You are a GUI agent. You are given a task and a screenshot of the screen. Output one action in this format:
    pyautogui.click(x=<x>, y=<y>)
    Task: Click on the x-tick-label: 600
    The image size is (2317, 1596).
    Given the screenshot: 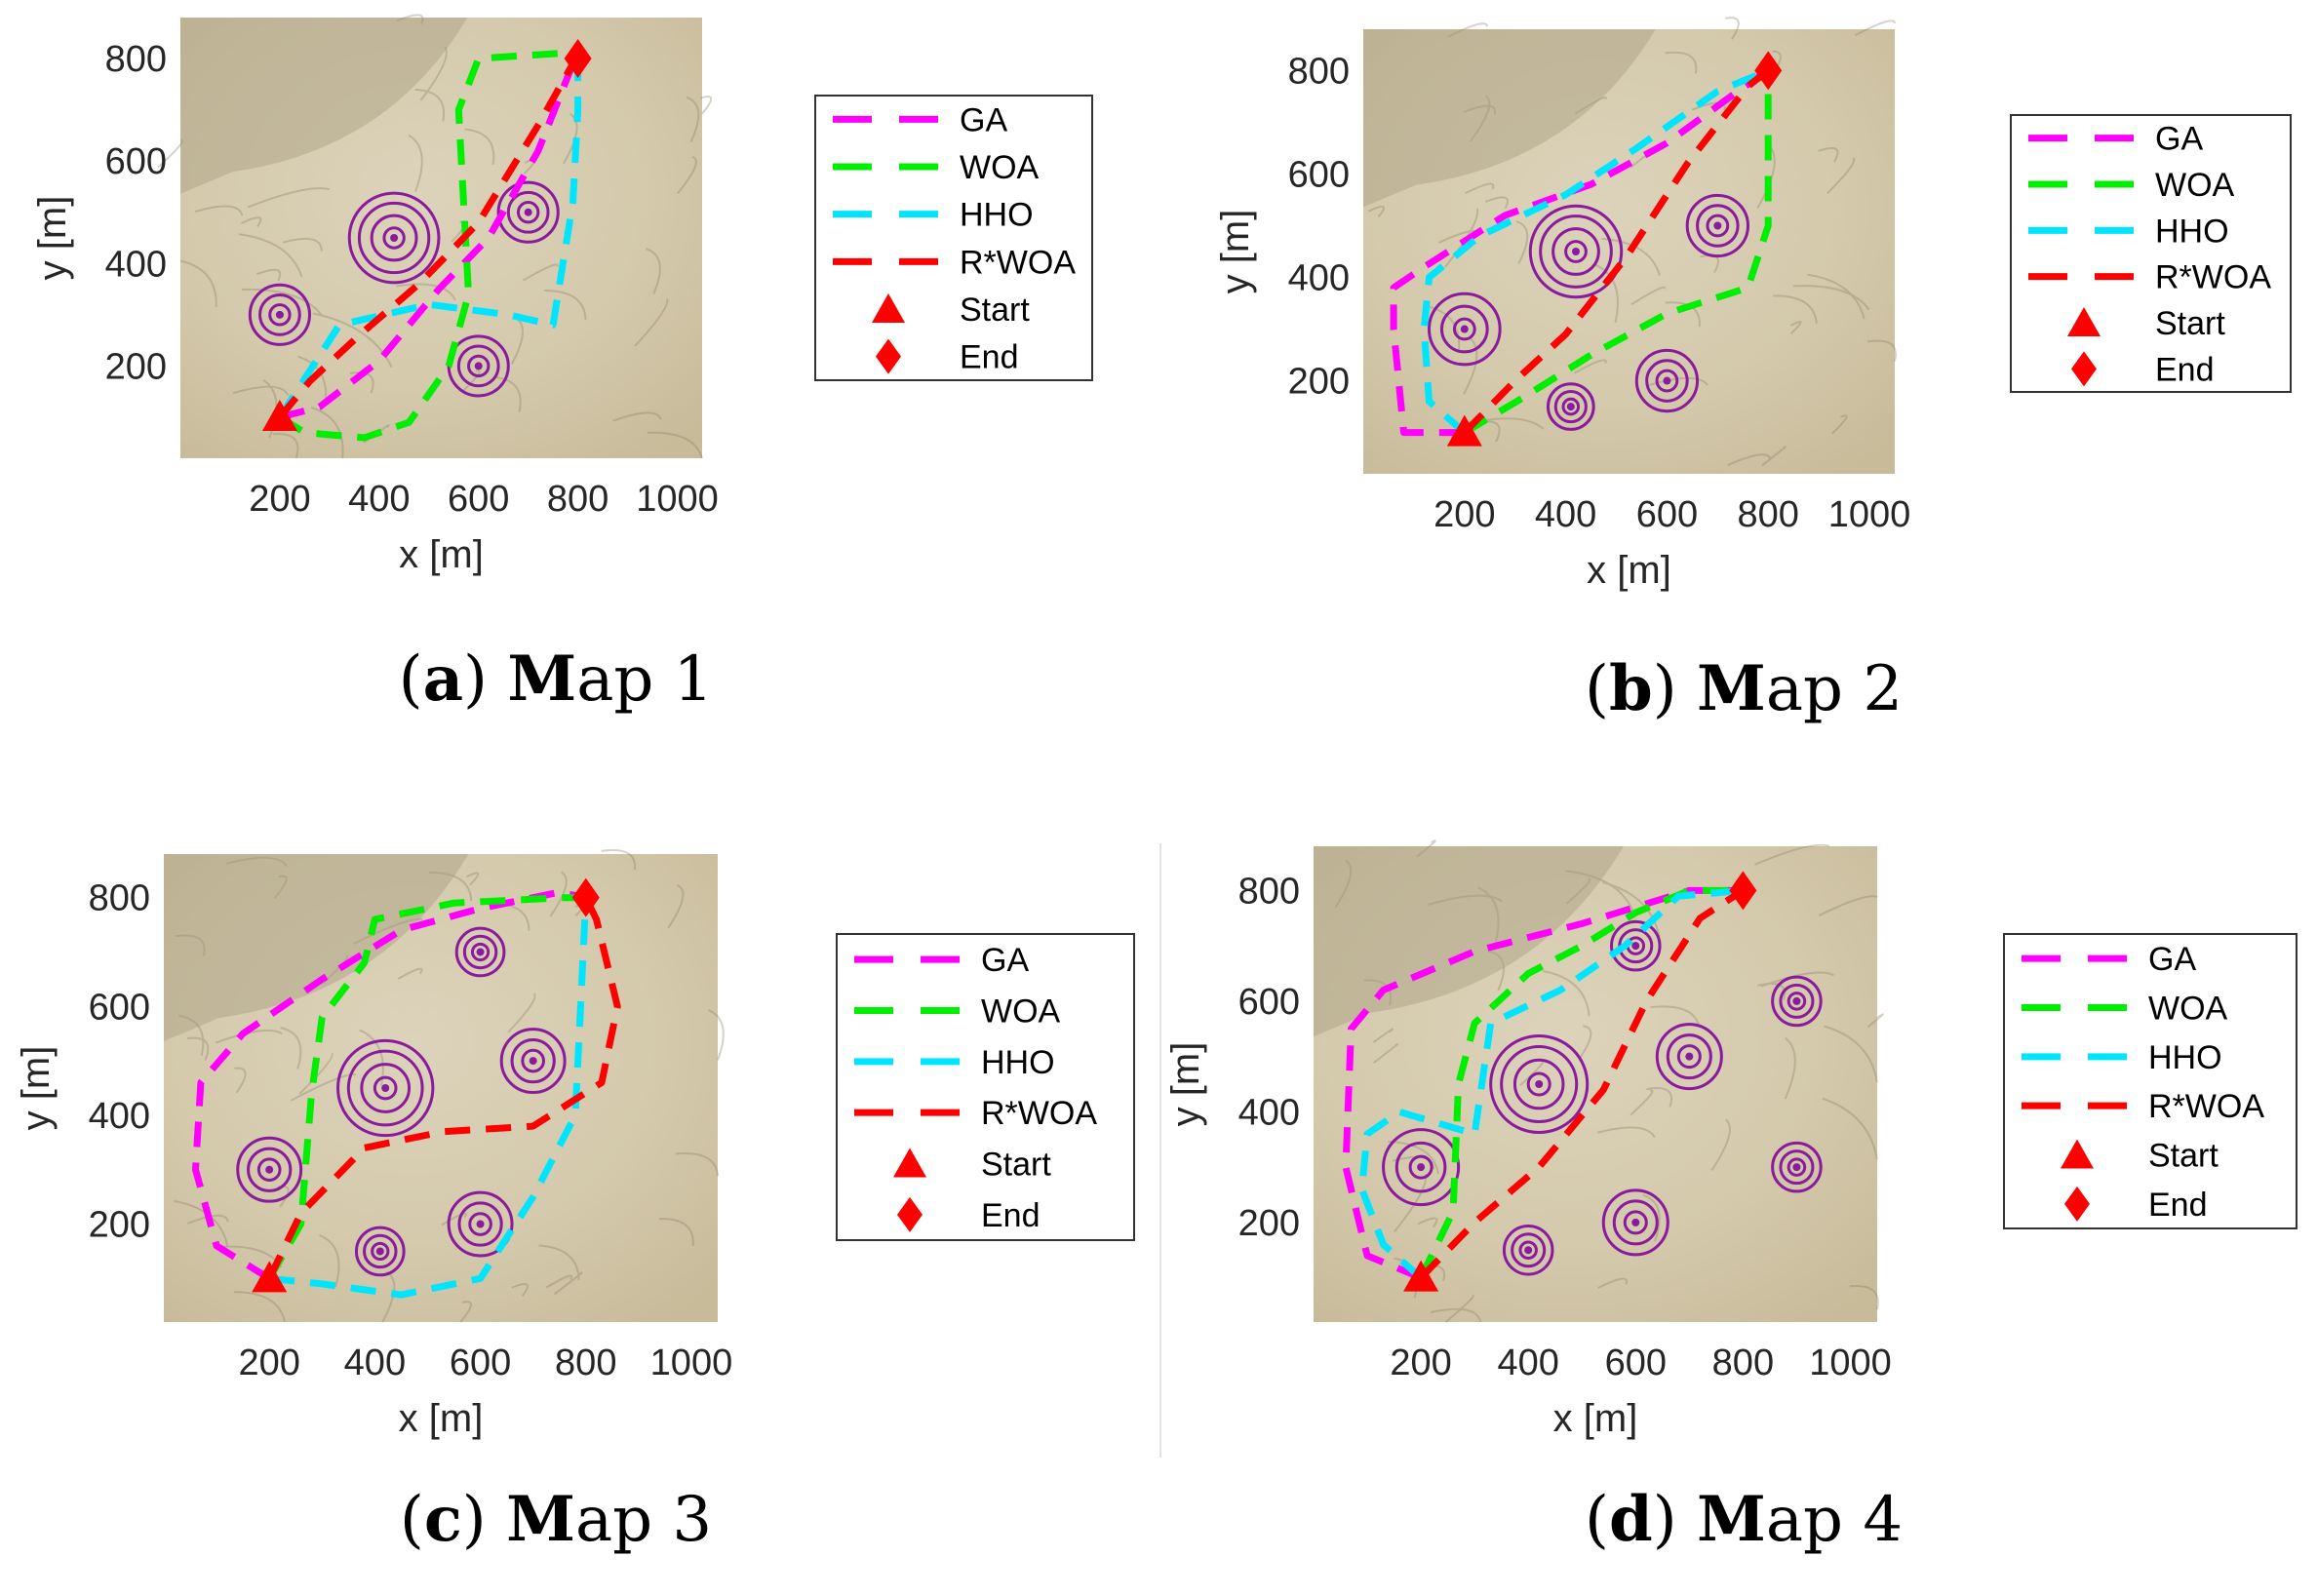 What is the action you would take?
    pyautogui.click(x=1636, y=1363)
    